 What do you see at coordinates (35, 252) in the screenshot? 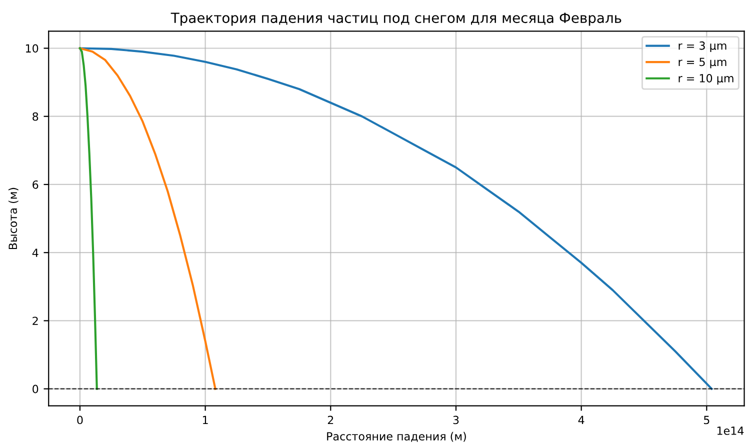
I see `y-tick-label: 4` at bounding box center [35, 252].